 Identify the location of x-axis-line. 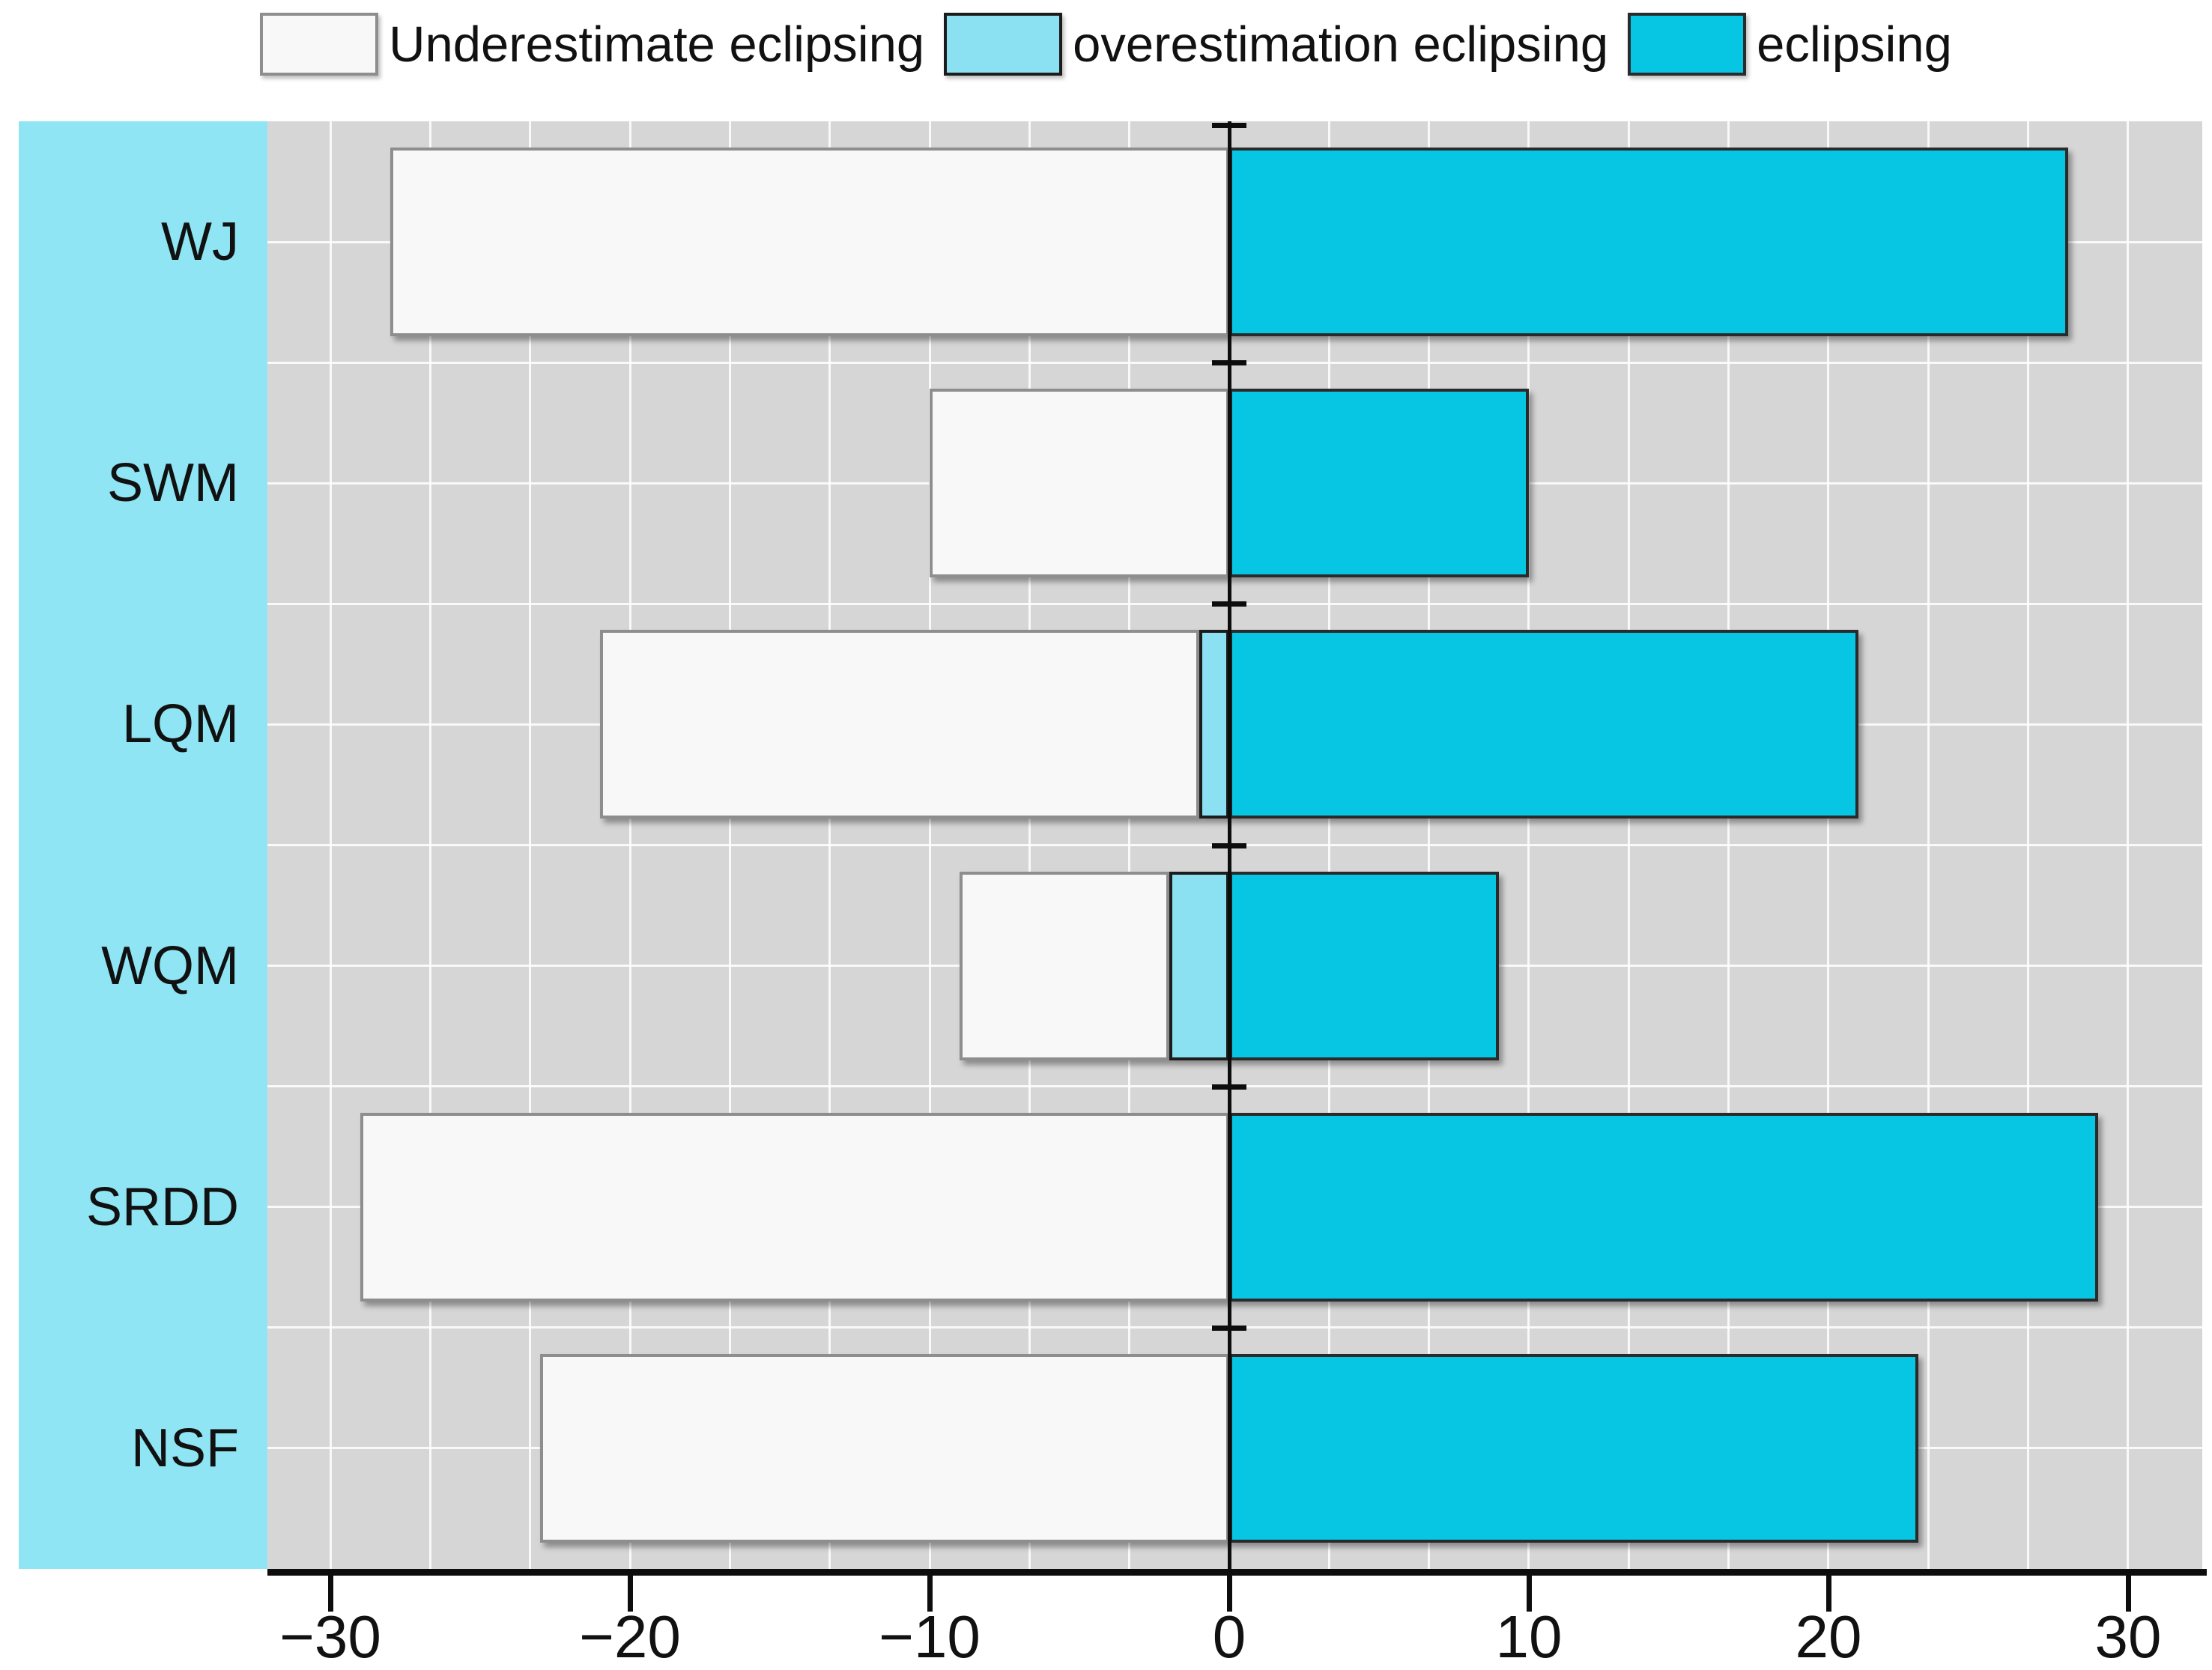
(1237, 1572).